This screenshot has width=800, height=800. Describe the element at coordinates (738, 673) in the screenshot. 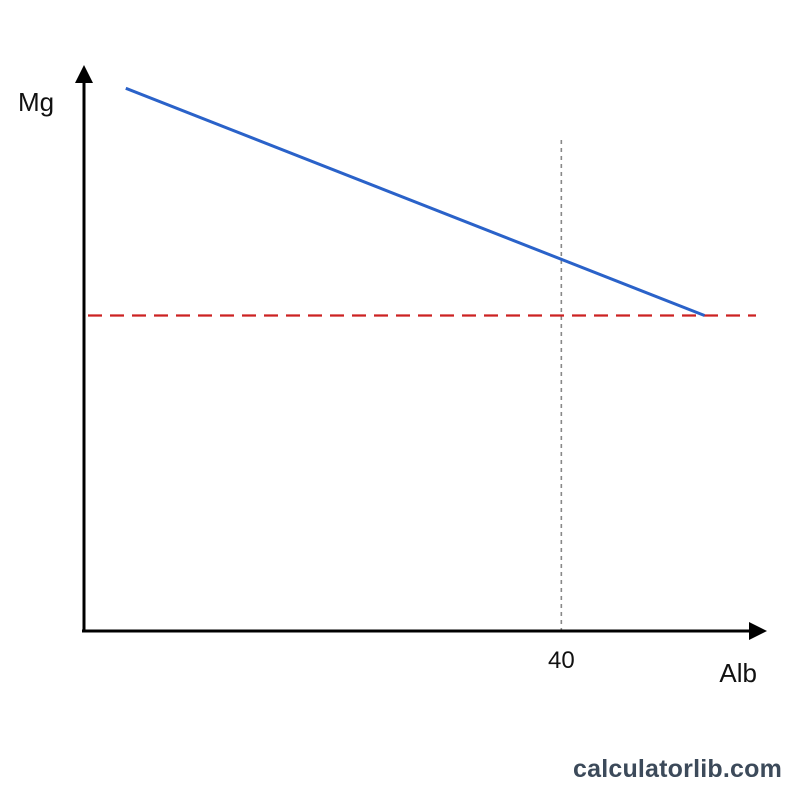

I see `x-axis-label: Alb` at that location.